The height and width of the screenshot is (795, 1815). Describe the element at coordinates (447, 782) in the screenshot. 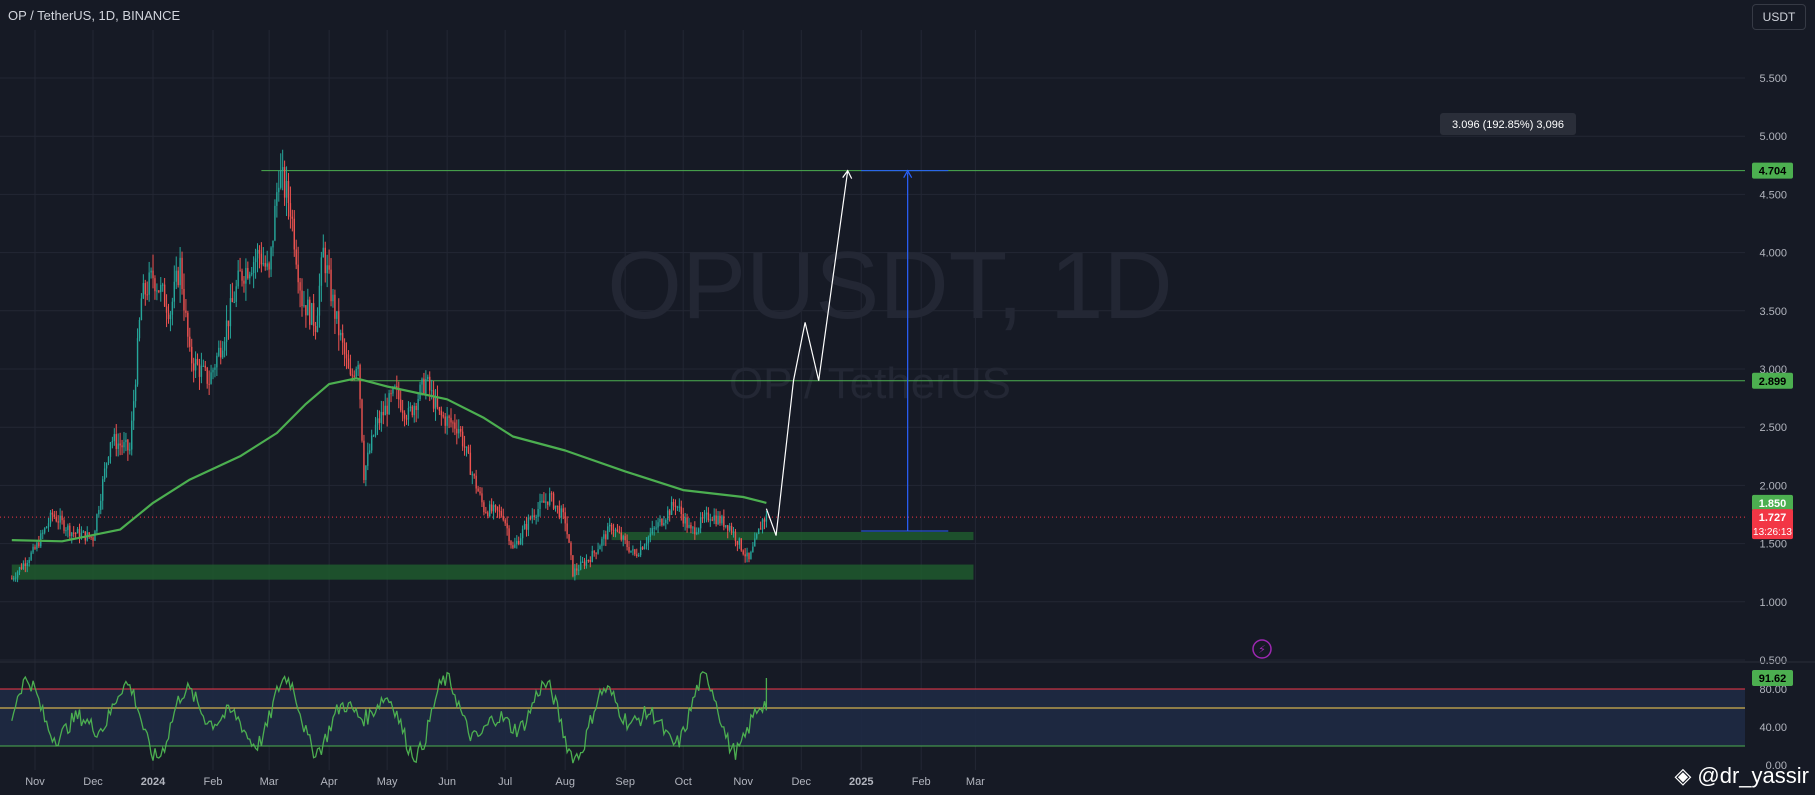

I see `time-tick-label: Jun` at that location.